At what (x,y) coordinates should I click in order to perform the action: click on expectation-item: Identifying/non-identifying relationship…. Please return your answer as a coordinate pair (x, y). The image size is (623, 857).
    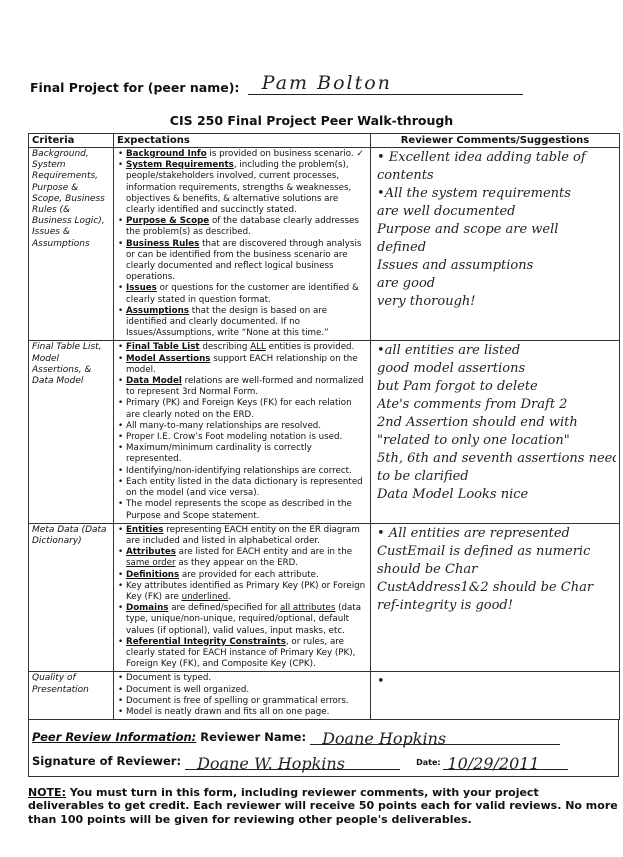
    Looking at the image, I should click on (242, 471).